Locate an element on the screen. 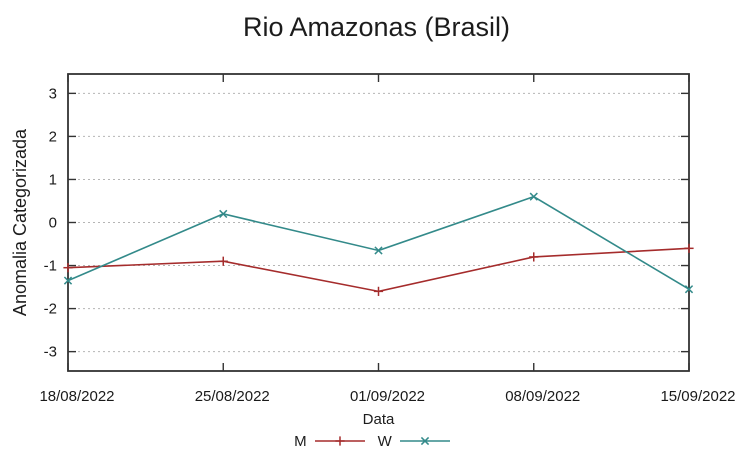  y-tick-label: 0 is located at coordinates (53, 223).